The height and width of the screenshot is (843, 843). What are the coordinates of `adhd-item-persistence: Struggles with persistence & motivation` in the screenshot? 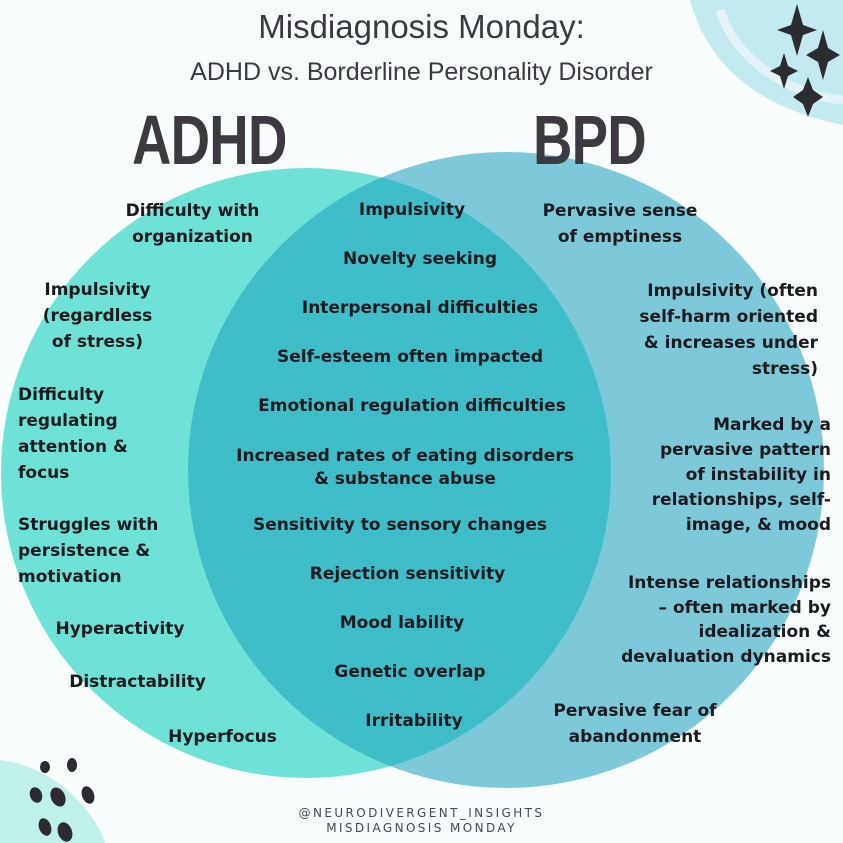 It's located at (88, 551).